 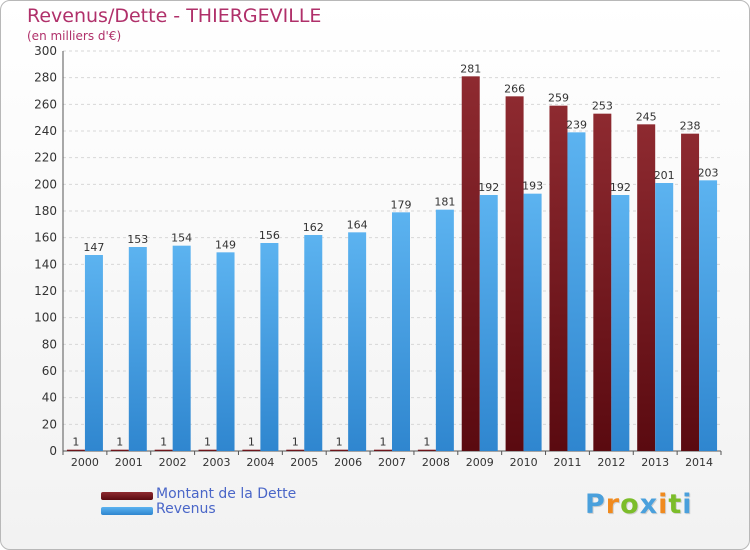 I want to click on legend-swatch-debt, so click(x=127, y=496).